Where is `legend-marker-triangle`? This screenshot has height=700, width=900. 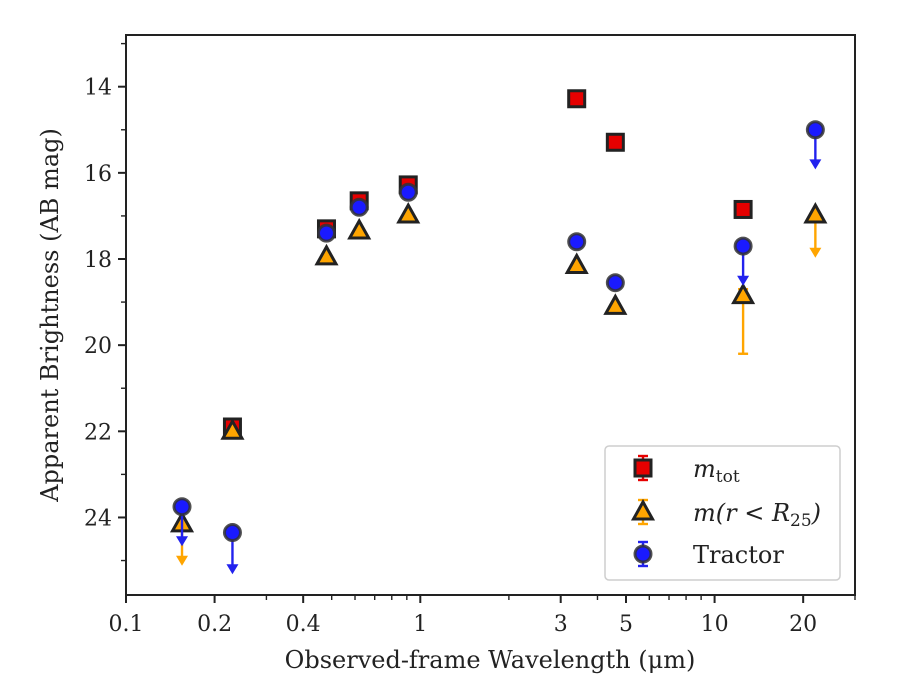
legend-marker-triangle is located at coordinates (643, 509).